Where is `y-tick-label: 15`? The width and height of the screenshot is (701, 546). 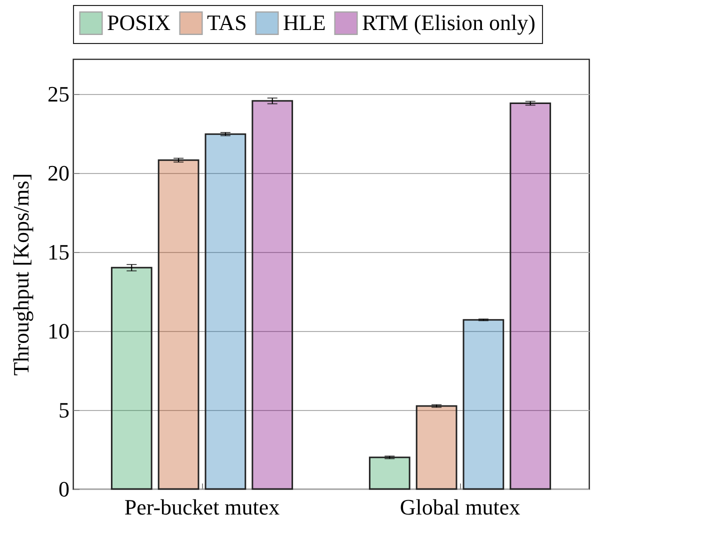
y-tick-label: 15 is located at coordinates (59, 251).